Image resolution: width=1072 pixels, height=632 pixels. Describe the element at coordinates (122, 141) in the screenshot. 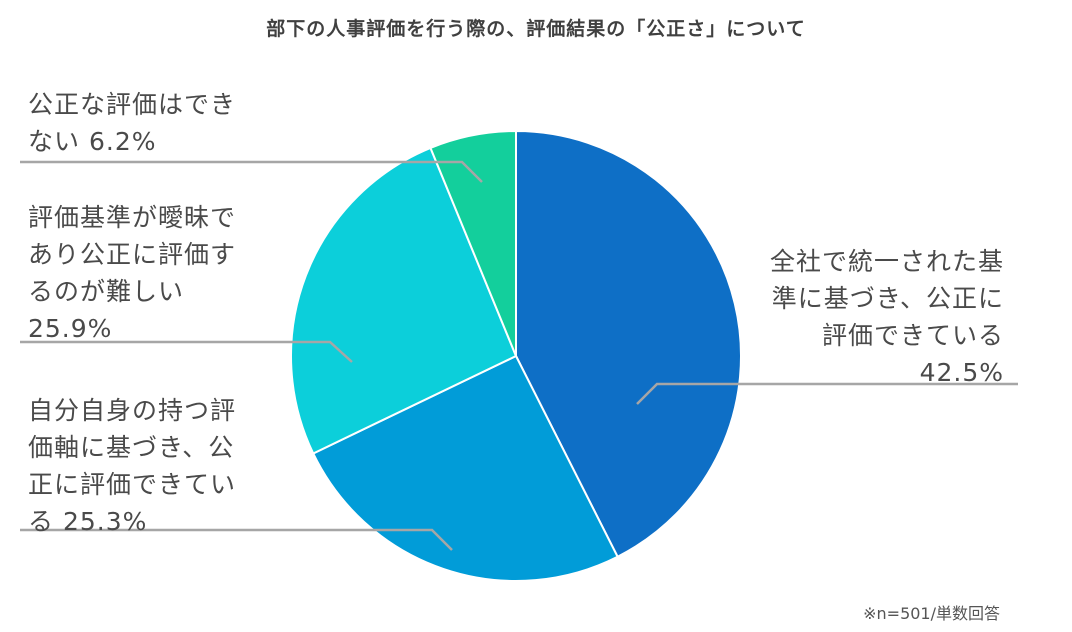

I see `slice-value-3: 6.2%` at that location.